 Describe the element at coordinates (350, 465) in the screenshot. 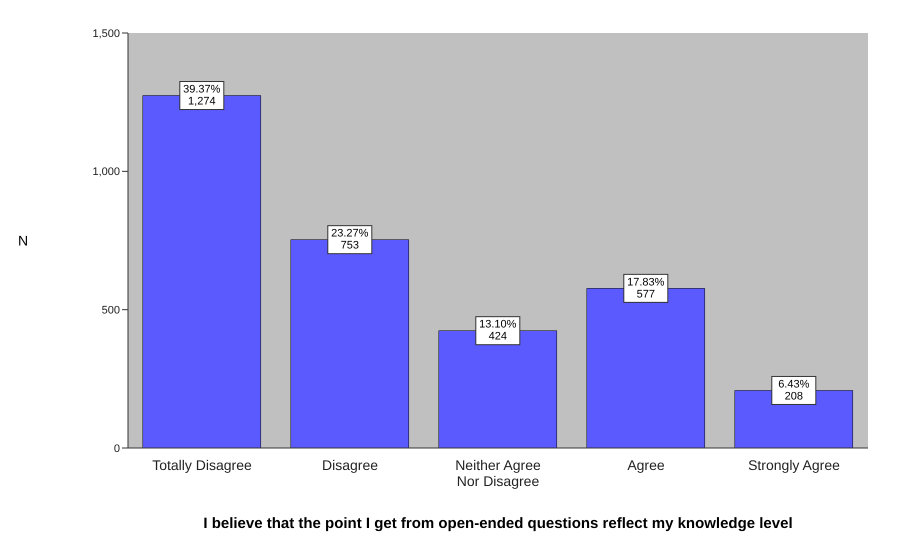

I see `x-tick-label: Disagree` at that location.